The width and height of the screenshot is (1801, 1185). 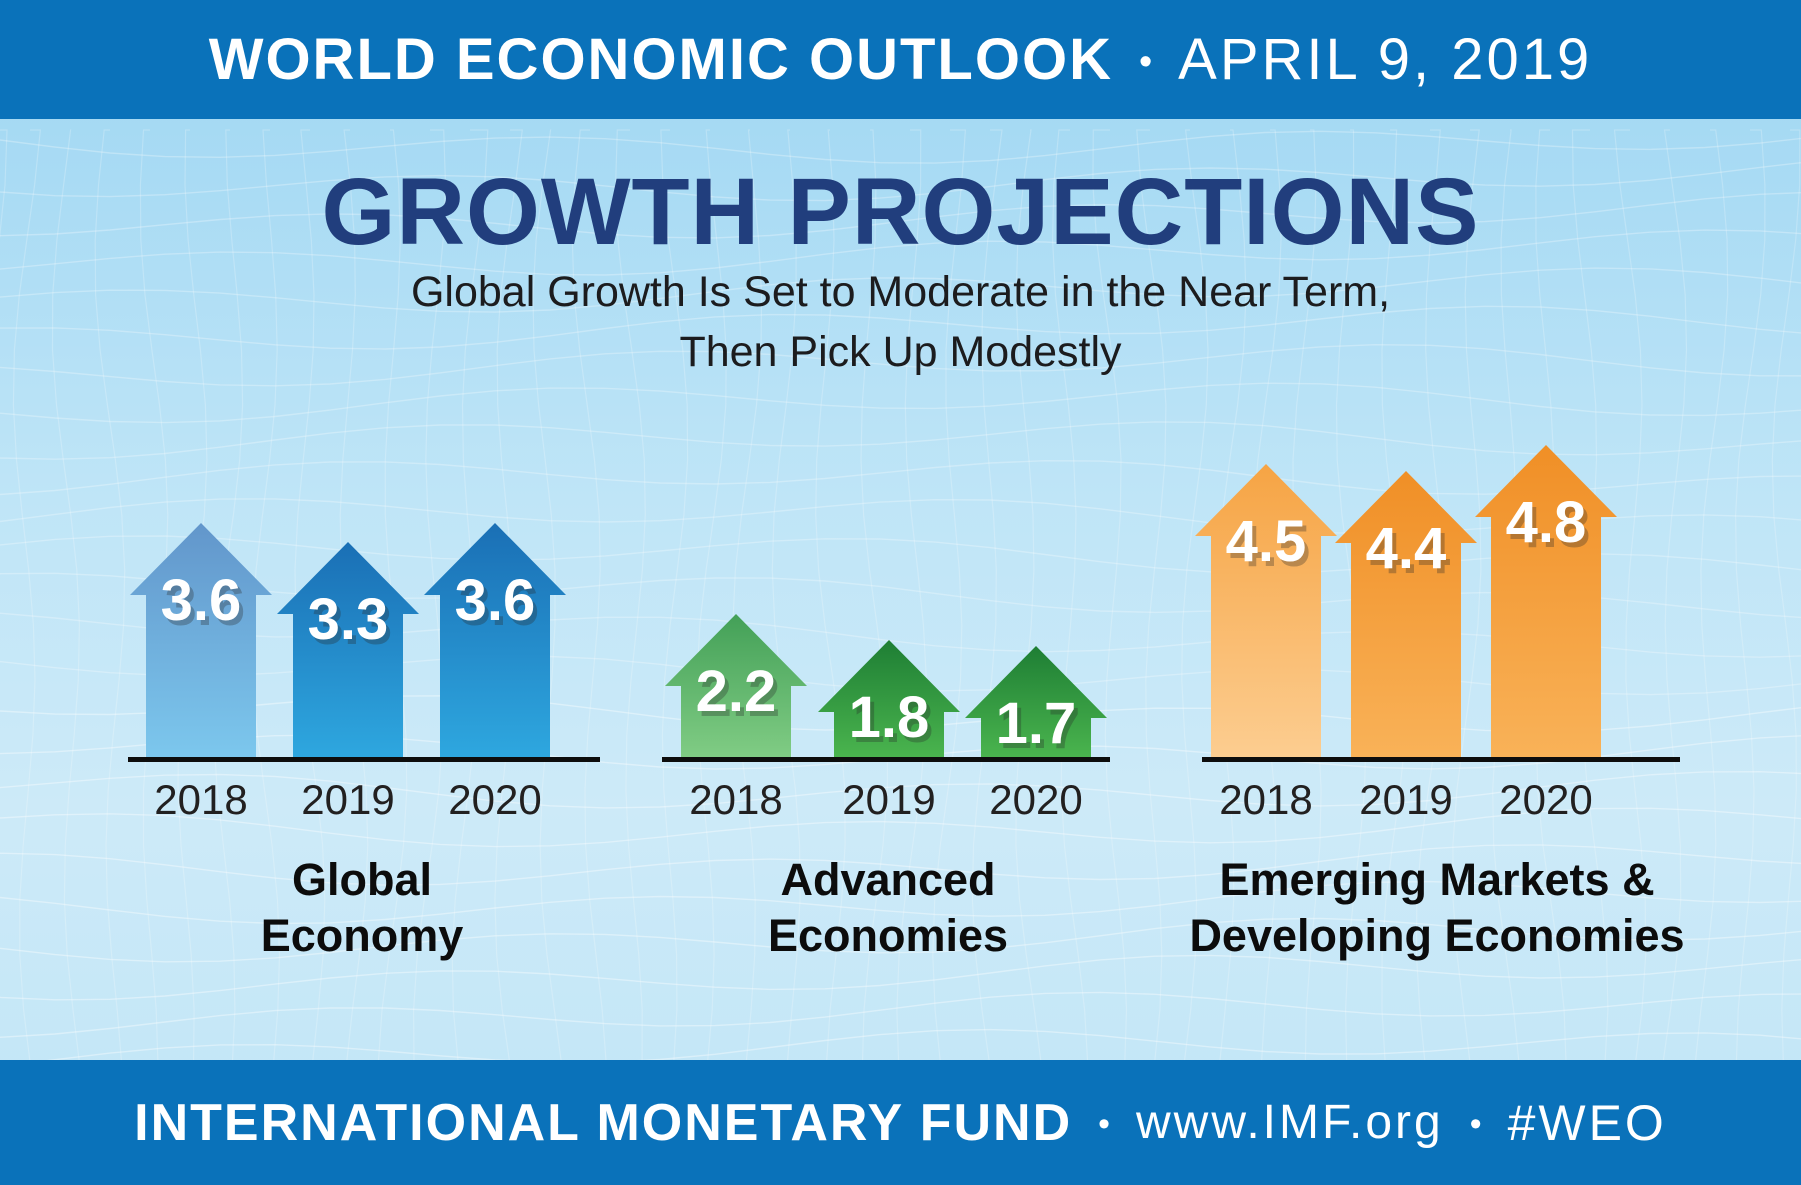 What do you see at coordinates (201, 600) in the screenshot?
I see `value-label-2018-global-economy: 3.6` at bounding box center [201, 600].